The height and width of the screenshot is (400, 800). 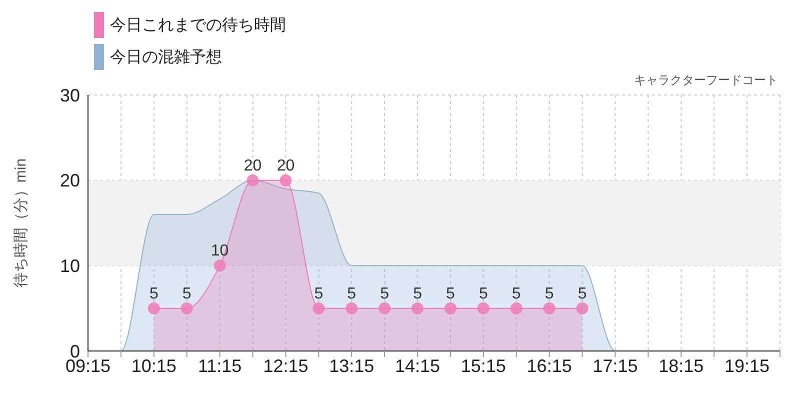 What do you see at coordinates (153, 366) in the screenshot?
I see `x-tick-label: 10:15` at bounding box center [153, 366].